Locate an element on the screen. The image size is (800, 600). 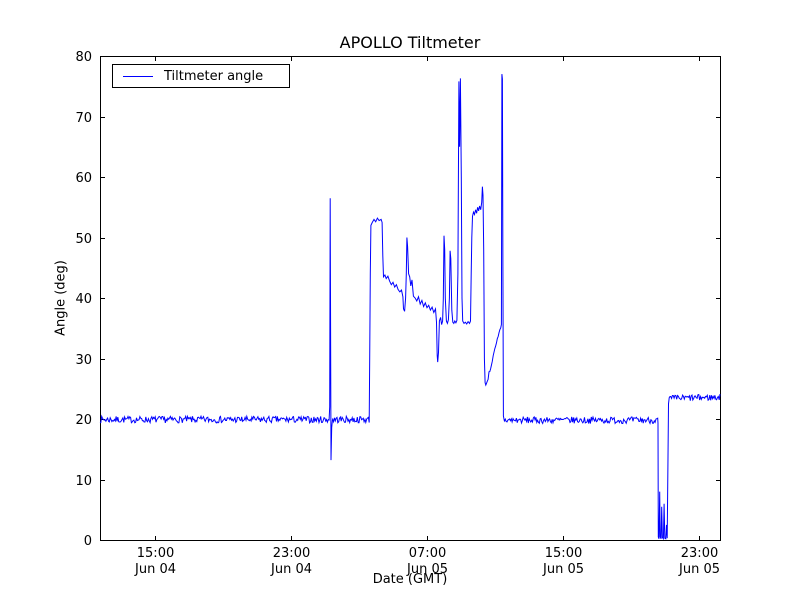
legend: Tiltmeter angle is located at coordinates (201, 76).